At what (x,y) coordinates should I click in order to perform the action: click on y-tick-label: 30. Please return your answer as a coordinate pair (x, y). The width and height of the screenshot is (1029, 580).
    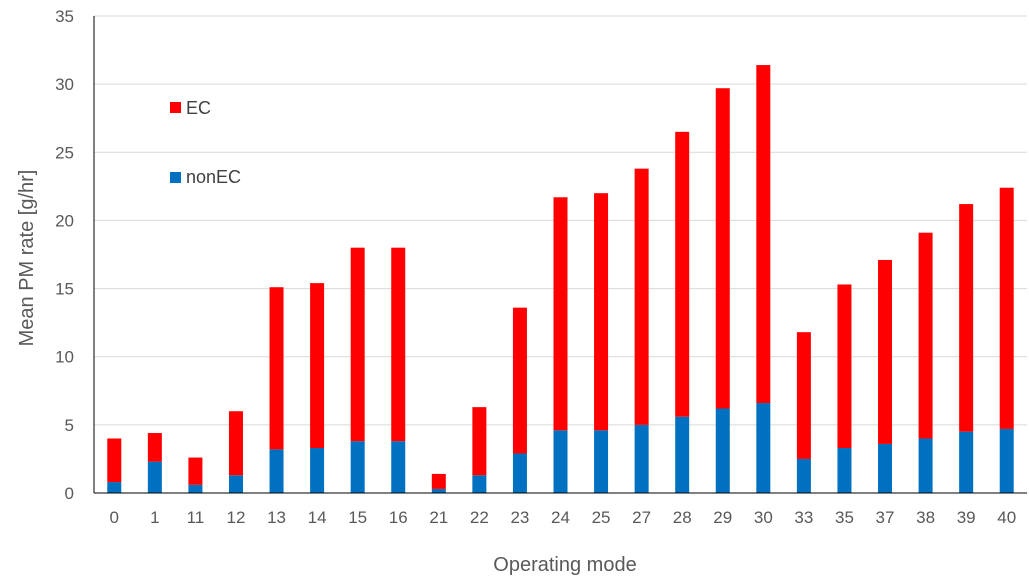
    Looking at the image, I should click on (64, 84).